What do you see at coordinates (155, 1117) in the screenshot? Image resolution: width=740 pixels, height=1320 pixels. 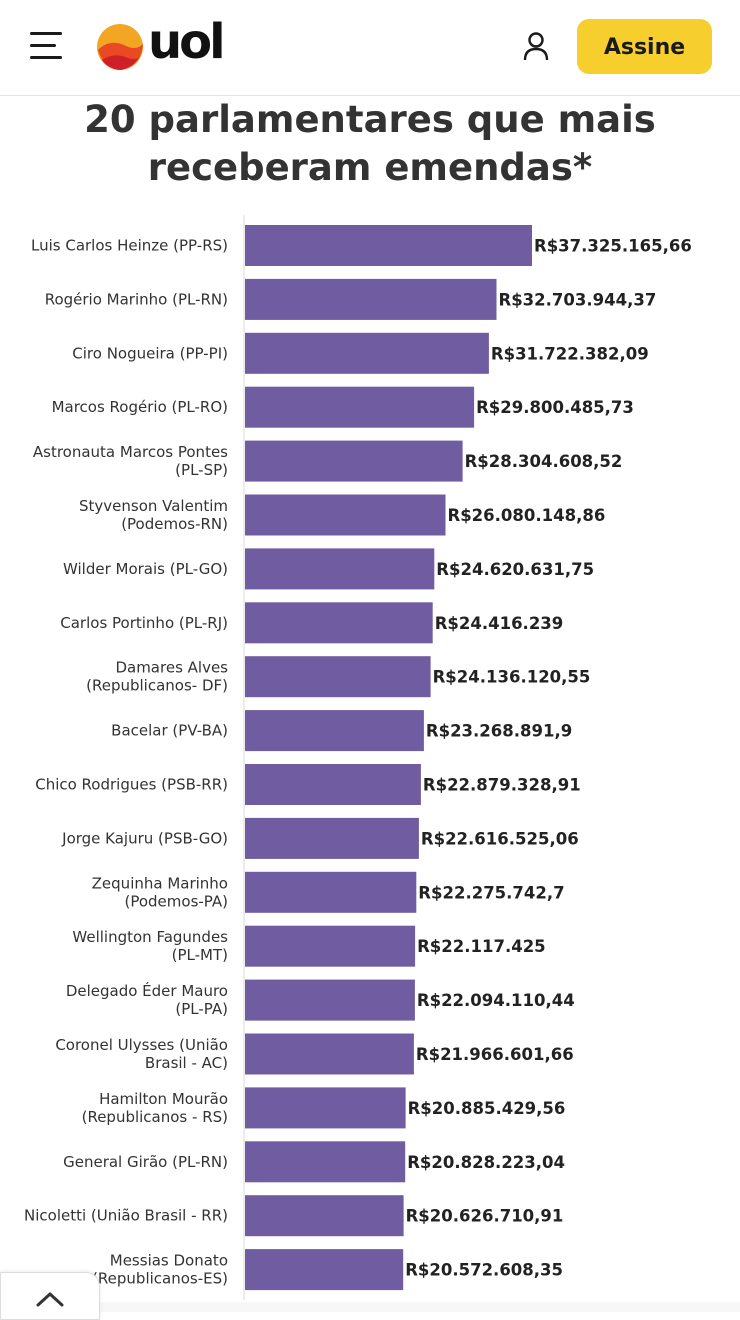 I see `category-label: (Republicanos - RS)` at bounding box center [155, 1117].